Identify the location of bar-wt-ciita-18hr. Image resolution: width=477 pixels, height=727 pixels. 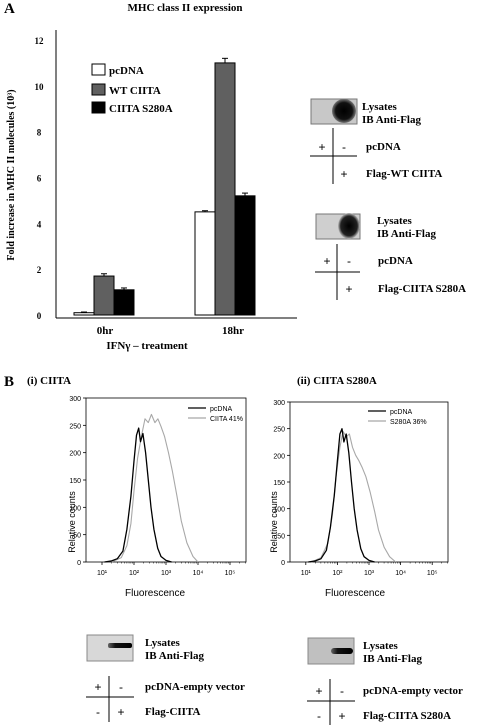
(225, 189).